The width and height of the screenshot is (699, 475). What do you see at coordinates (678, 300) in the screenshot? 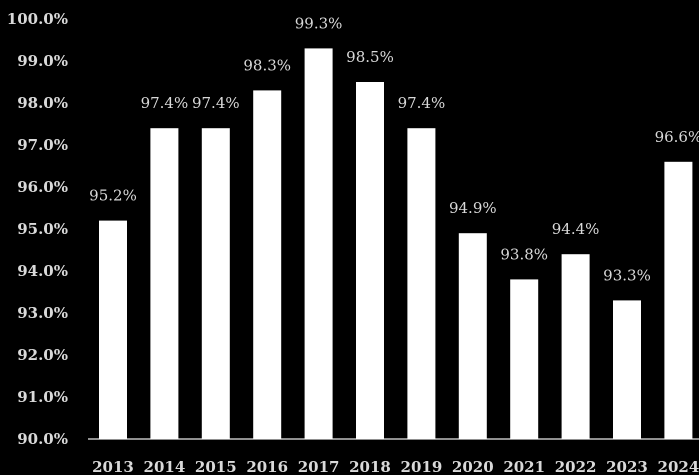
I see `bar-2024` at bounding box center [678, 300].